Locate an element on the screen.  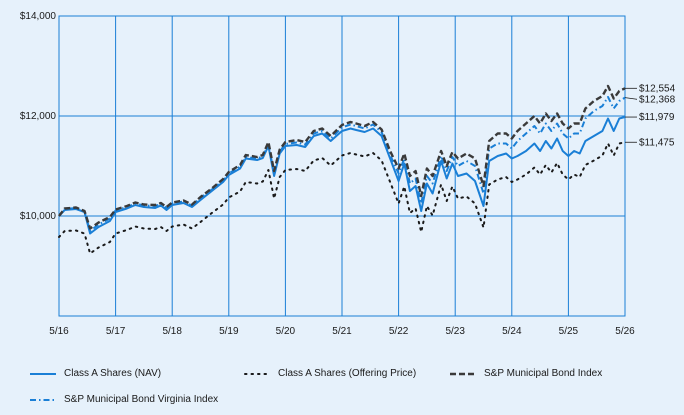
x-tick-label: 5/19 is located at coordinates (229, 331).